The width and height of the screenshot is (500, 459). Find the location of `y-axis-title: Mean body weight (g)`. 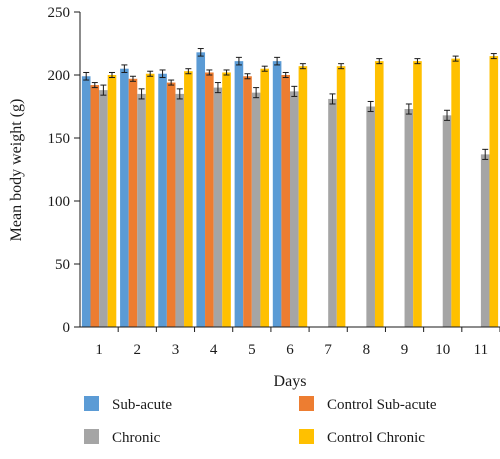

y-axis-title: Mean body weight (g) is located at coordinates (16, 170).